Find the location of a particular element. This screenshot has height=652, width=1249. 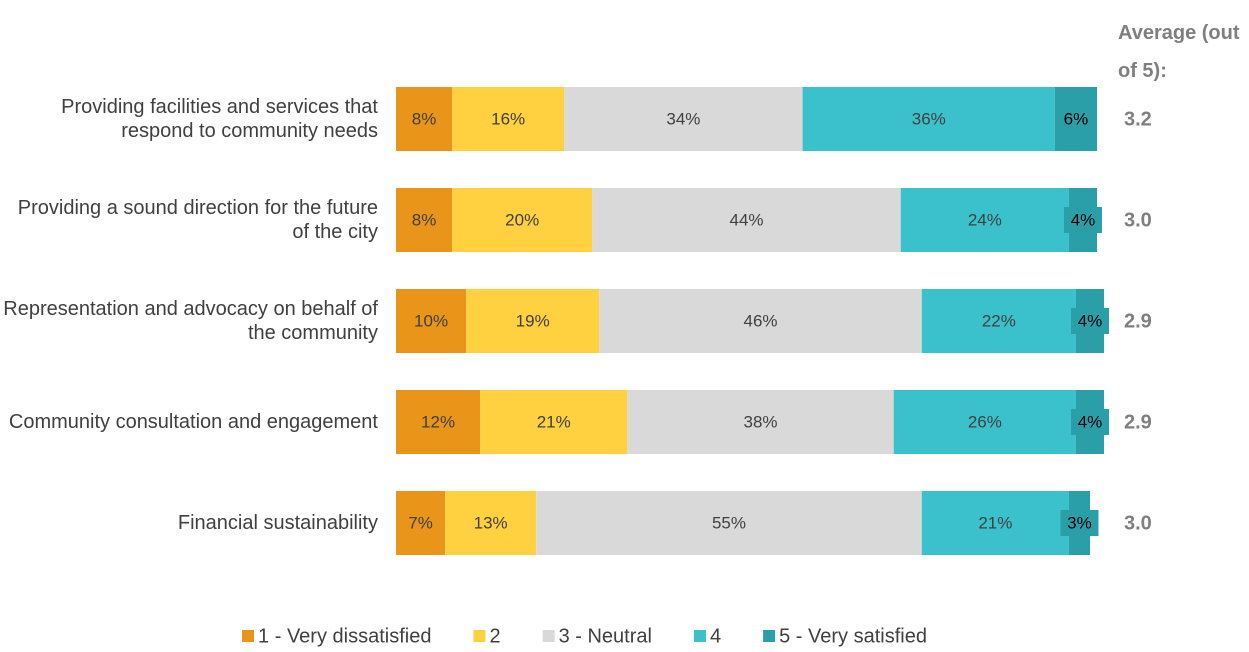

value-label: 10% is located at coordinates (431, 320).